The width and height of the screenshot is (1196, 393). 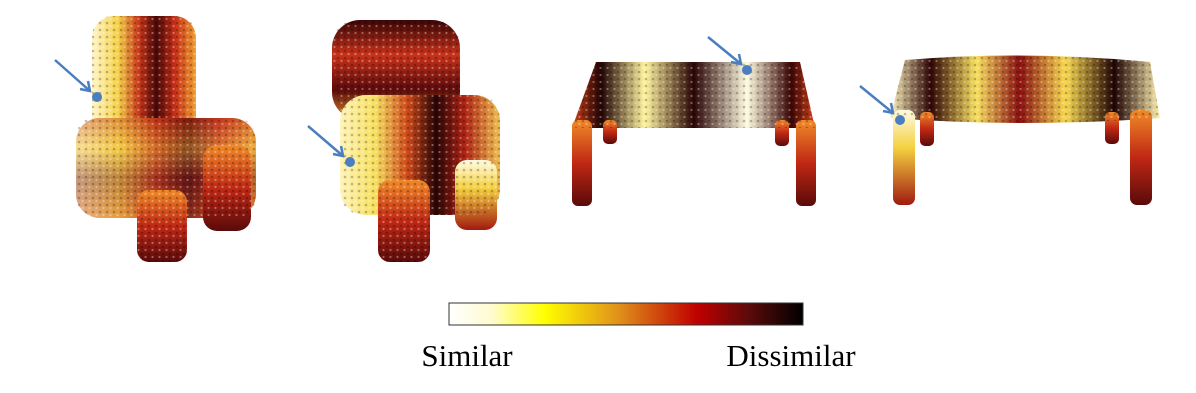 What do you see at coordinates (467, 355) in the screenshot?
I see `legend-low-label: Similar` at bounding box center [467, 355].